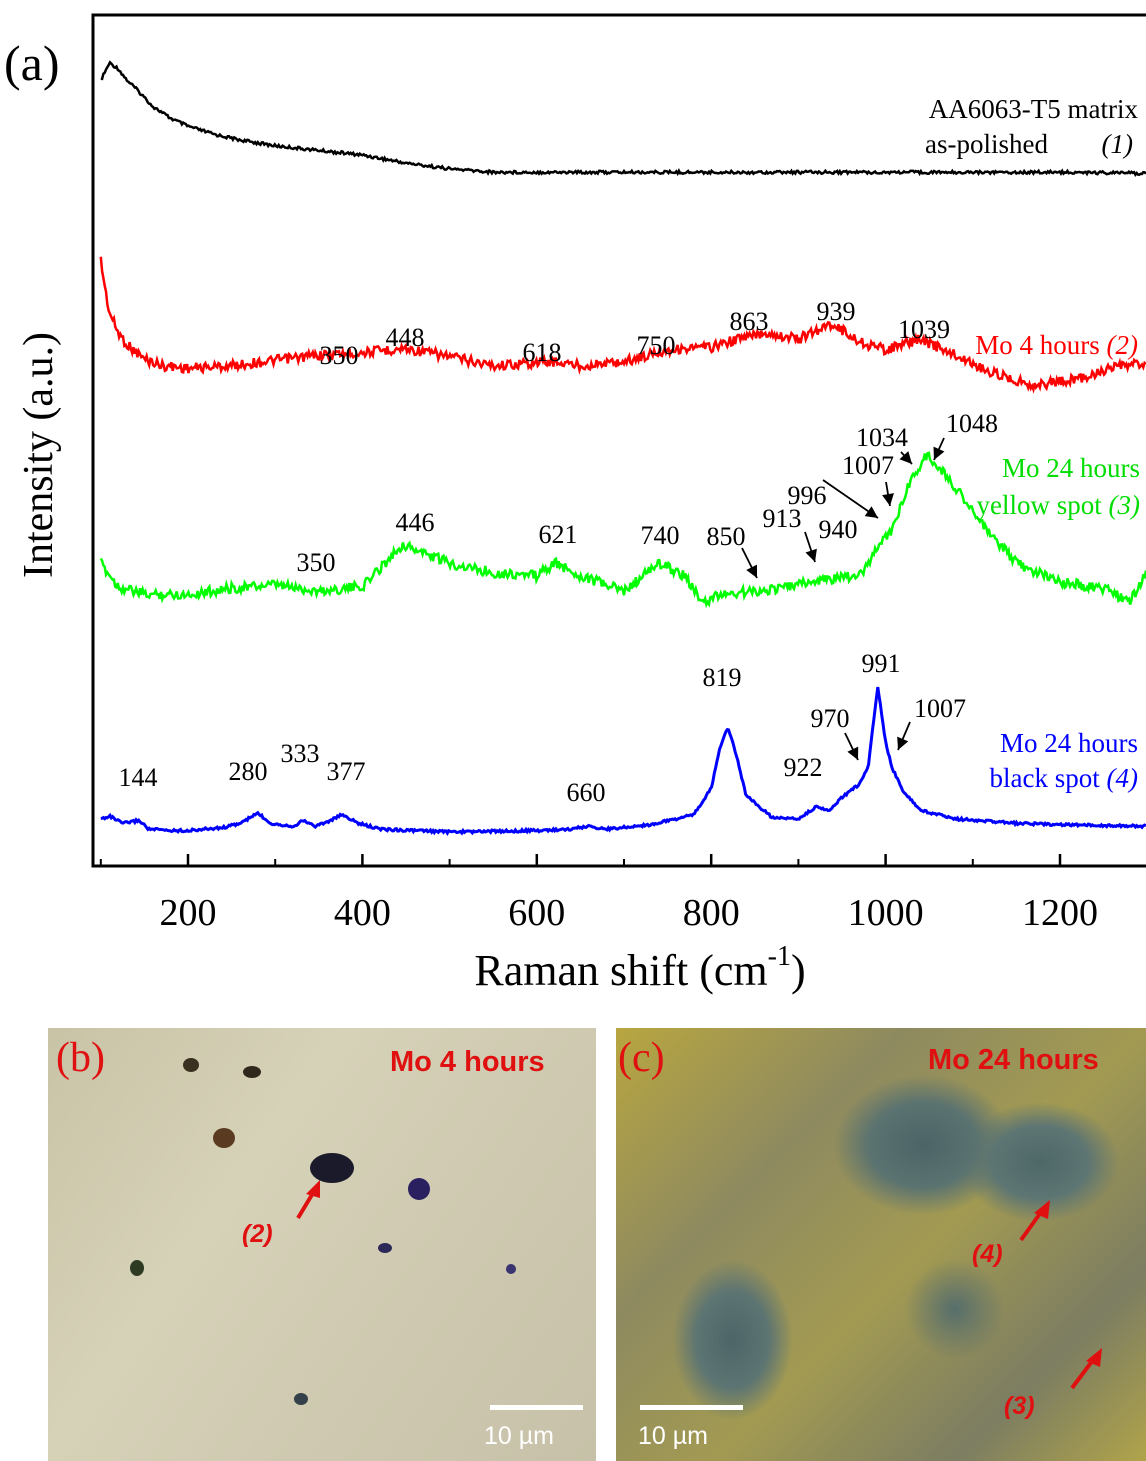 This screenshot has width=1146, height=1461. What do you see at coordinates (673, 1436) in the screenshot?
I see `panel-c-scale-label: 10 µm` at bounding box center [673, 1436].